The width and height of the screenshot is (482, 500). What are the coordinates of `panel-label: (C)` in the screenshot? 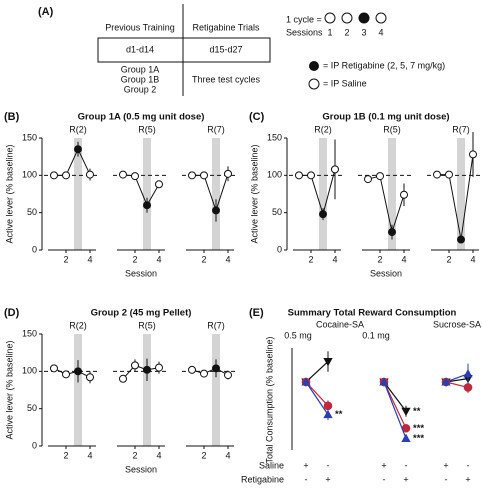 It's located at (257, 117).